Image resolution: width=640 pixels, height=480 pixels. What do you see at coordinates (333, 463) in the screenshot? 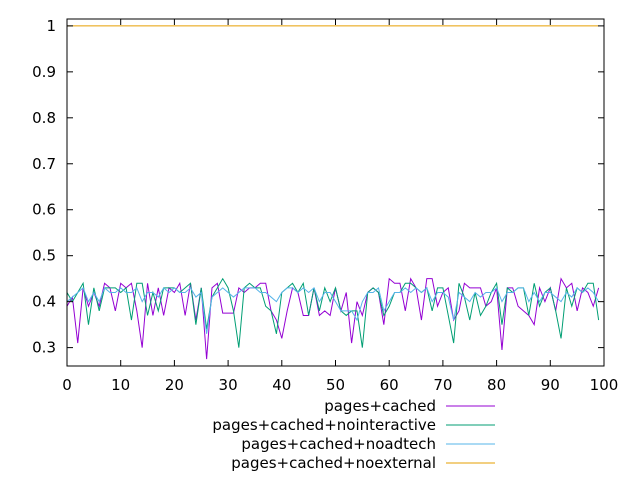
I see `legend-label-4: pages+cached+noexternal` at bounding box center [333, 463].